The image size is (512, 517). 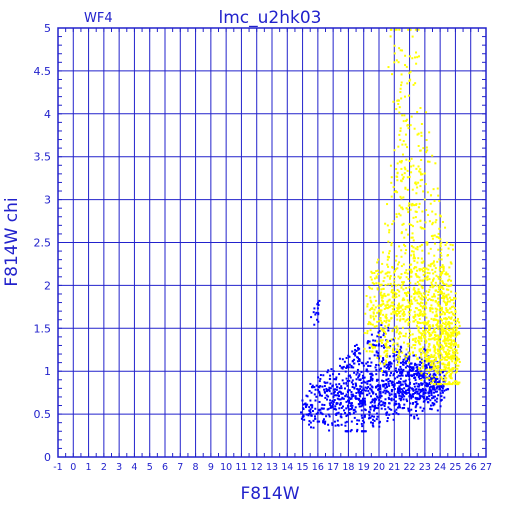 What do you see at coordinates (180, 467) in the screenshot?
I see `x-tick-label: 7` at bounding box center [180, 467].